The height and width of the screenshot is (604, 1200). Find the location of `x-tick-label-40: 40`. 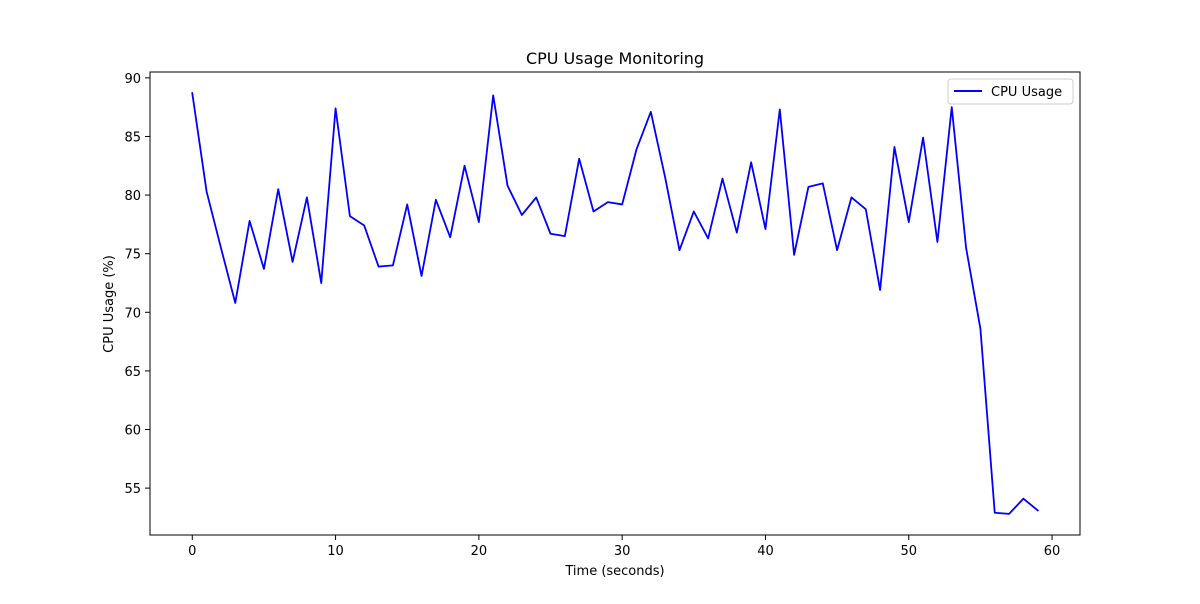

x-tick-label-40: 40 is located at coordinates (765, 551).